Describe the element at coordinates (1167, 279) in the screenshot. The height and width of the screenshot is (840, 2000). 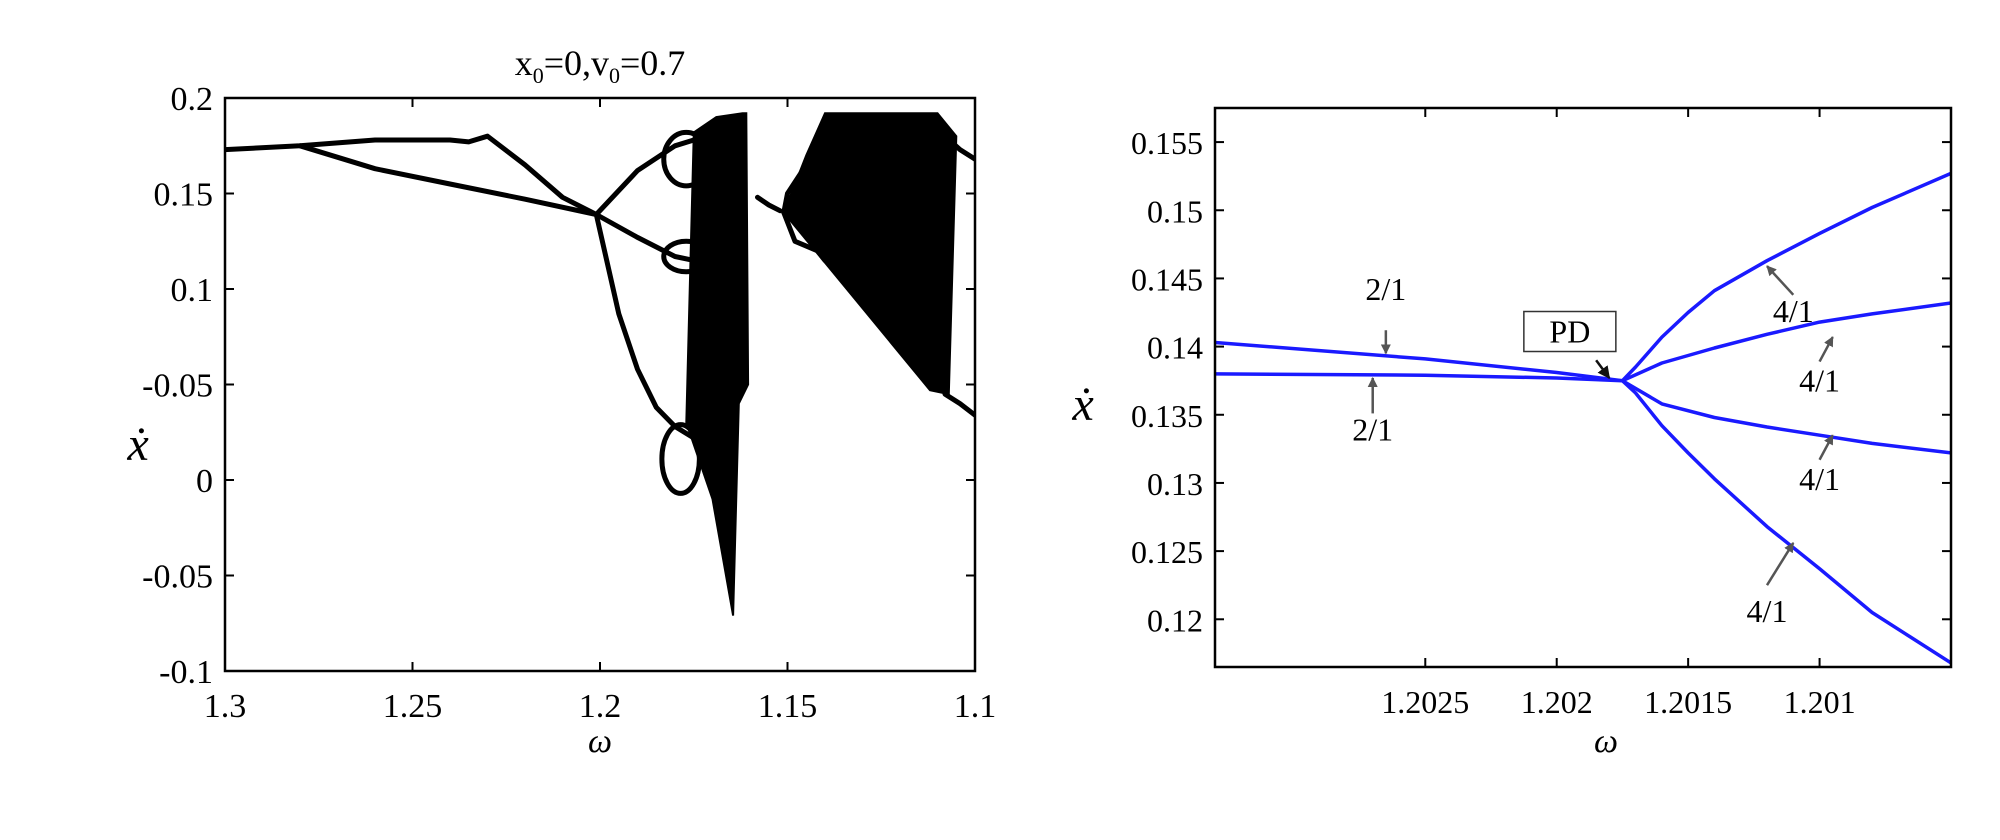
I see `y-tick-label: 0.145` at that location.